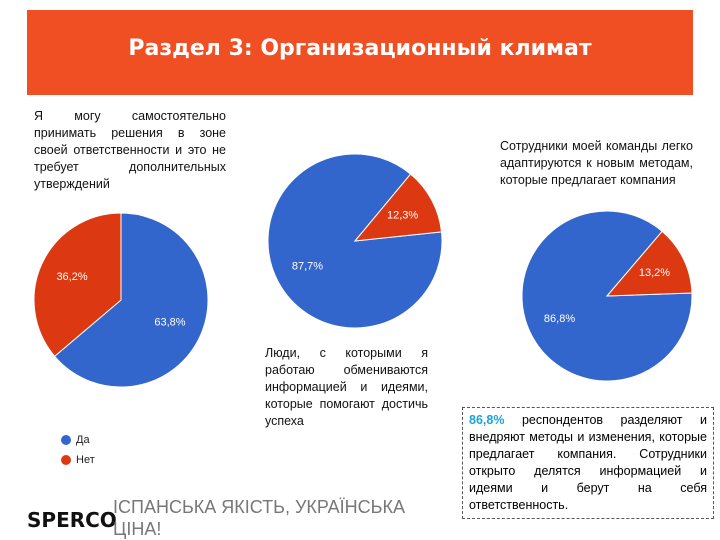 The height and width of the screenshot is (540, 720). Describe the element at coordinates (402, 215) in the screenshot. I see `data-label: 12,3%` at that location.